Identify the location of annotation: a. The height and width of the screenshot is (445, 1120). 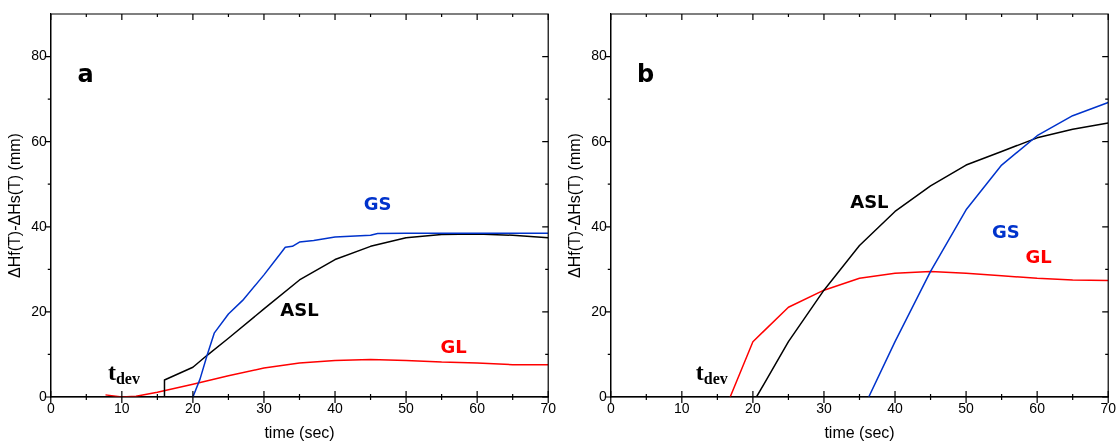
(85, 73).